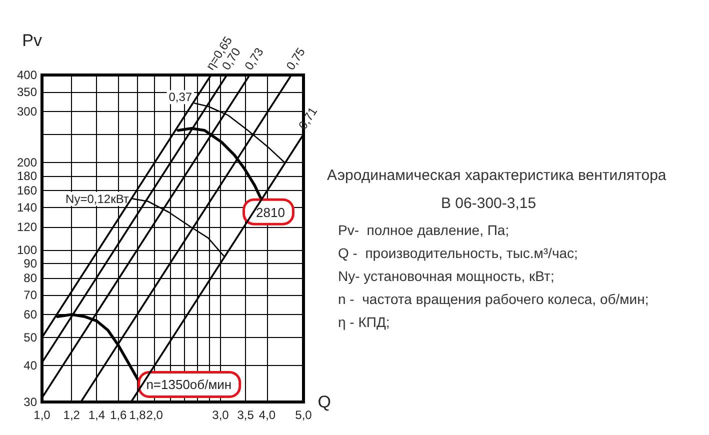 Image resolution: width=709 pixels, height=435 pixels. I want to click on y-tick-label: 100, so click(27, 250).